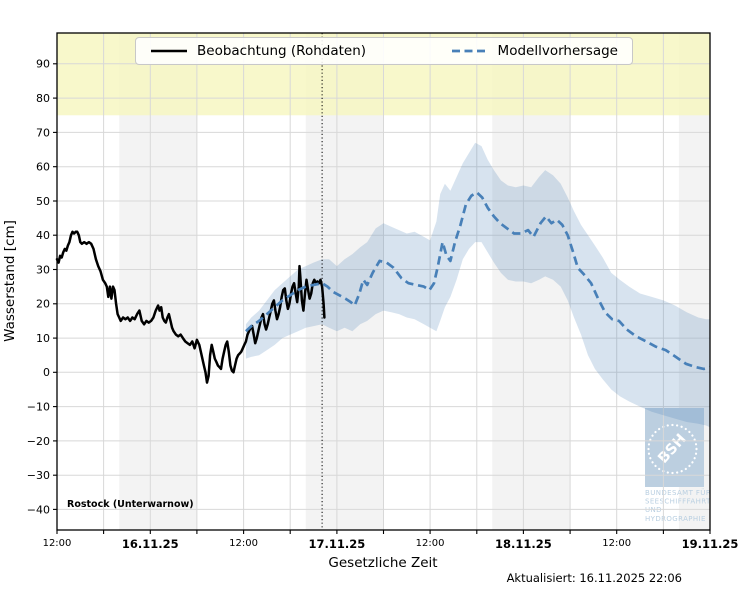 This screenshot has width=750, height=600. What do you see at coordinates (43, 269) in the screenshot?
I see `svg-text: 30` at bounding box center [43, 269].